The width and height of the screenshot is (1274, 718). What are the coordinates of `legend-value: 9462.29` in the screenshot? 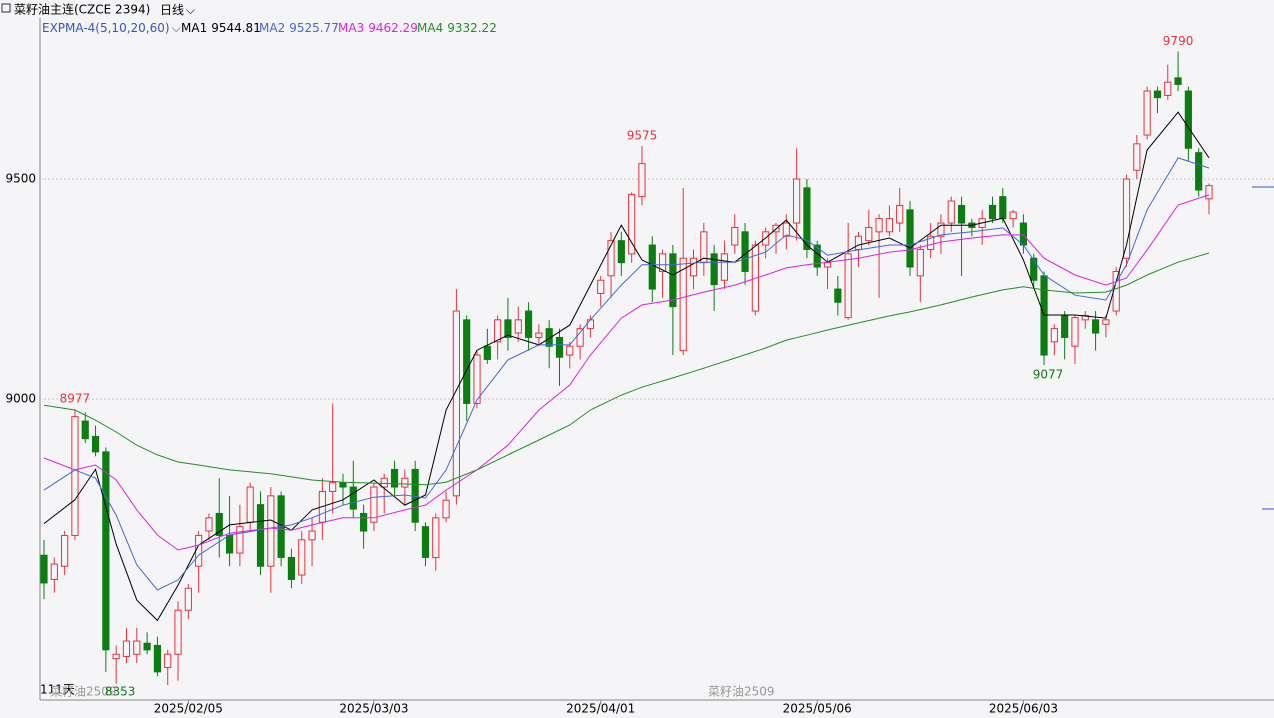 It's located at (393, 28).